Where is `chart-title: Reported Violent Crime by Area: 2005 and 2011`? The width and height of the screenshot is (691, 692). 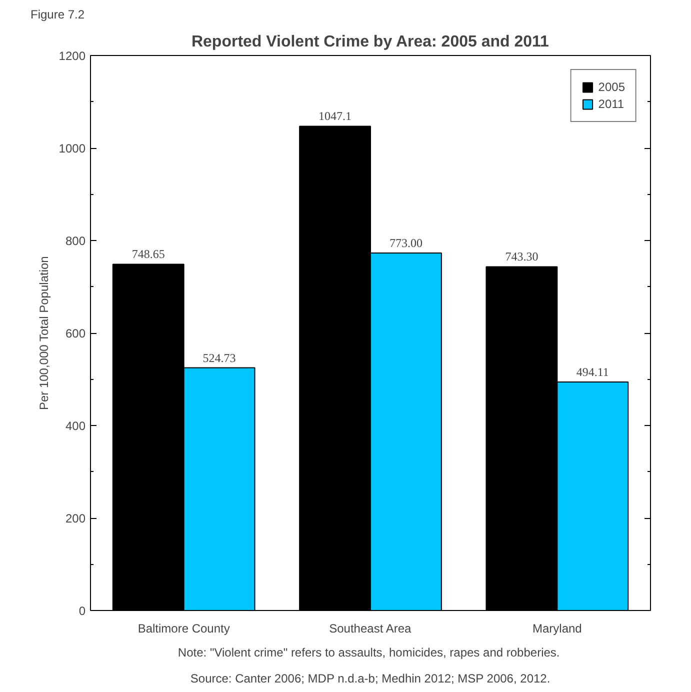 chart-title: Reported Violent Crime by Area: 2005 and 2011 is located at coordinates (370, 42).